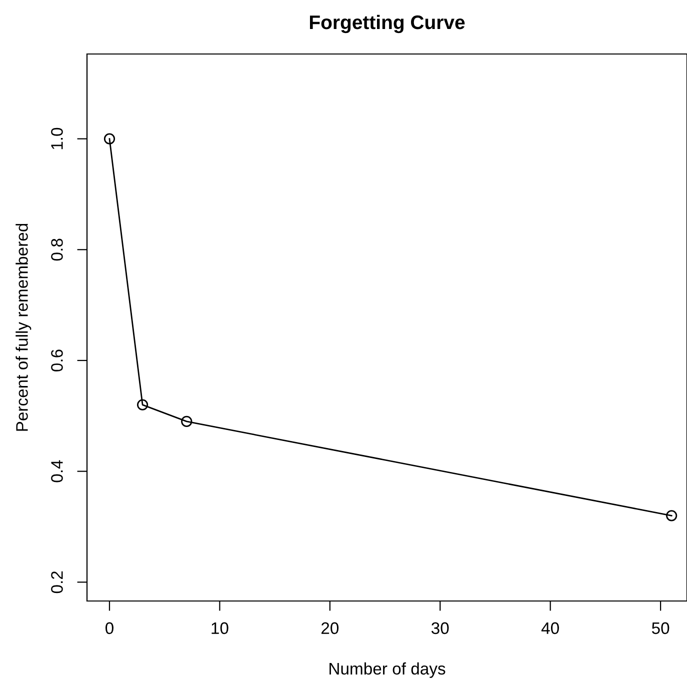  What do you see at coordinates (24, 327) in the screenshot?
I see `y-axis-title: Percent of fully remembered` at bounding box center [24, 327].